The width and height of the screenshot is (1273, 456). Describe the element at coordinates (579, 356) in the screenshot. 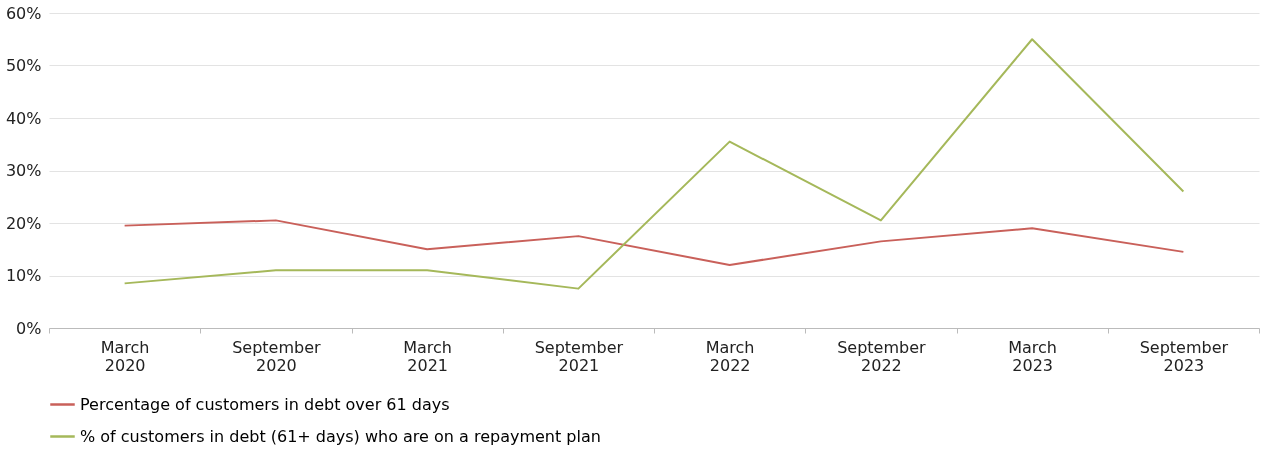

I see `x-tick-label: September 2021` at that location.